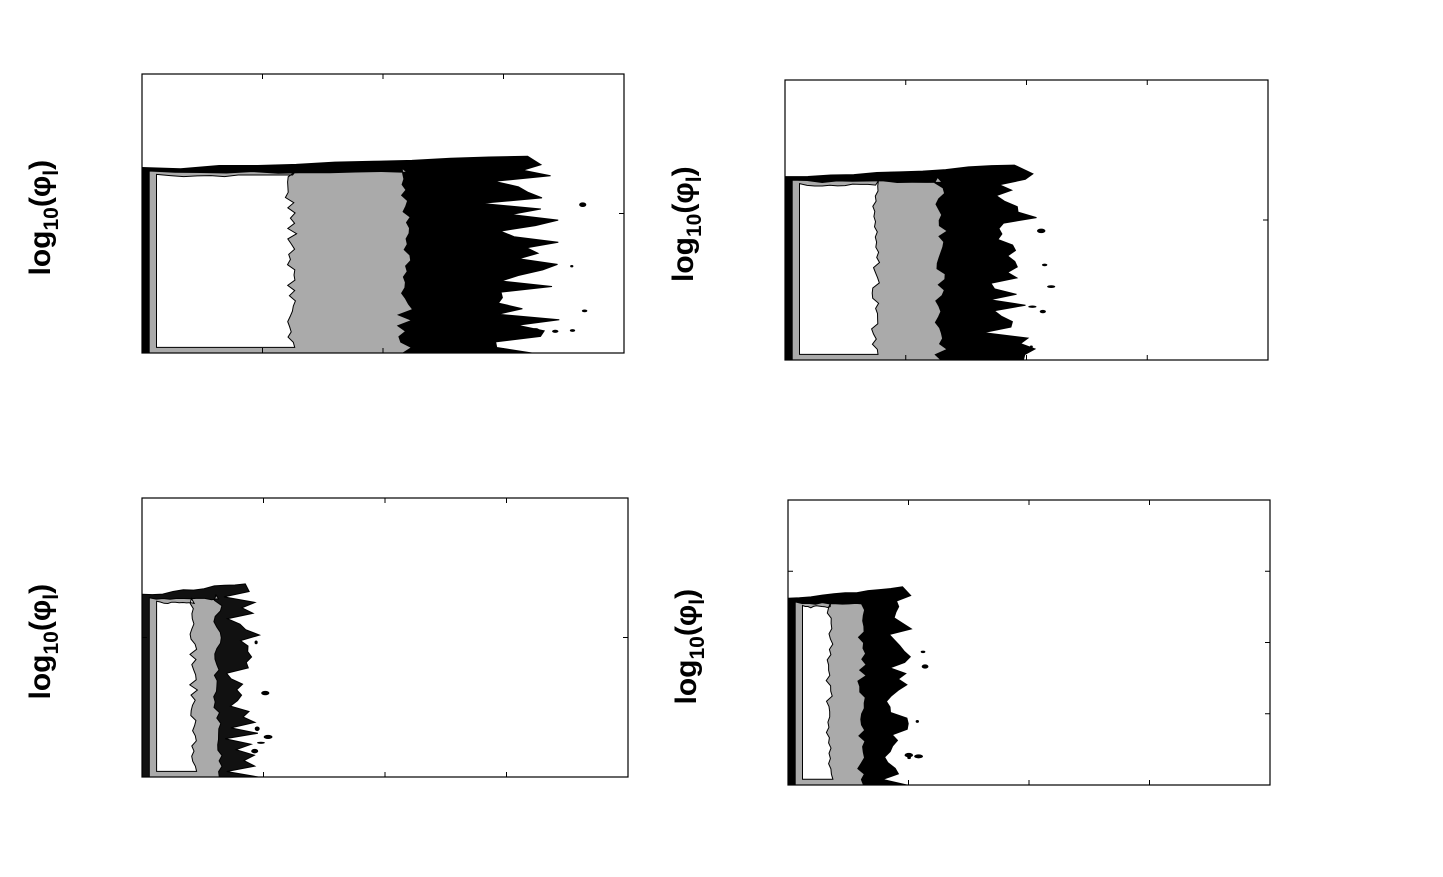 The image size is (1443, 877). I want to click on panel-2: log10(φl), so click(968, 220).